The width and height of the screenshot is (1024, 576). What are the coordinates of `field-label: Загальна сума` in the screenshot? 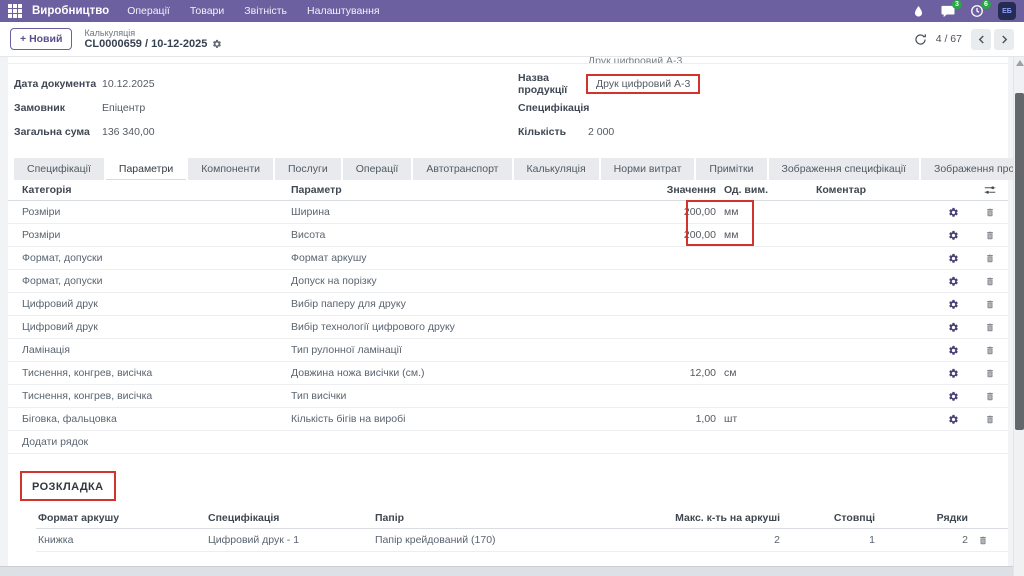 It's located at (52, 132).